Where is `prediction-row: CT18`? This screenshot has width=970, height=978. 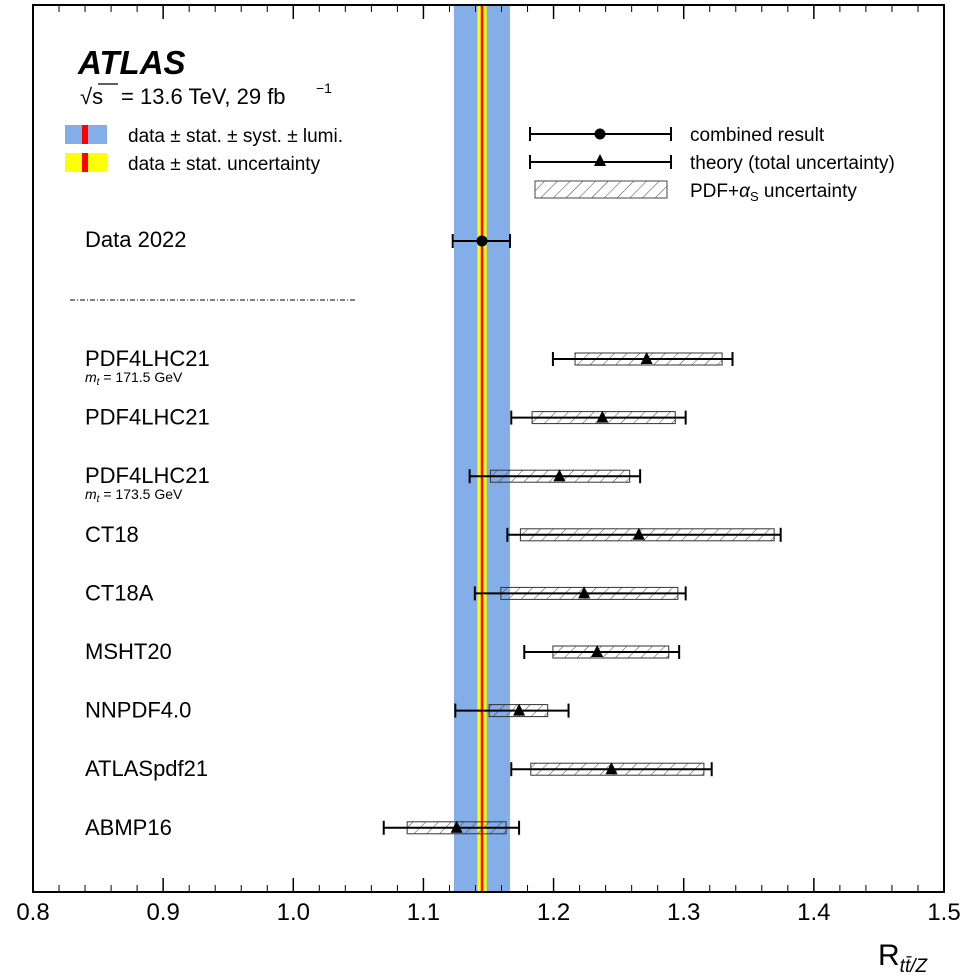 prediction-row: CT18 is located at coordinates (433, 534).